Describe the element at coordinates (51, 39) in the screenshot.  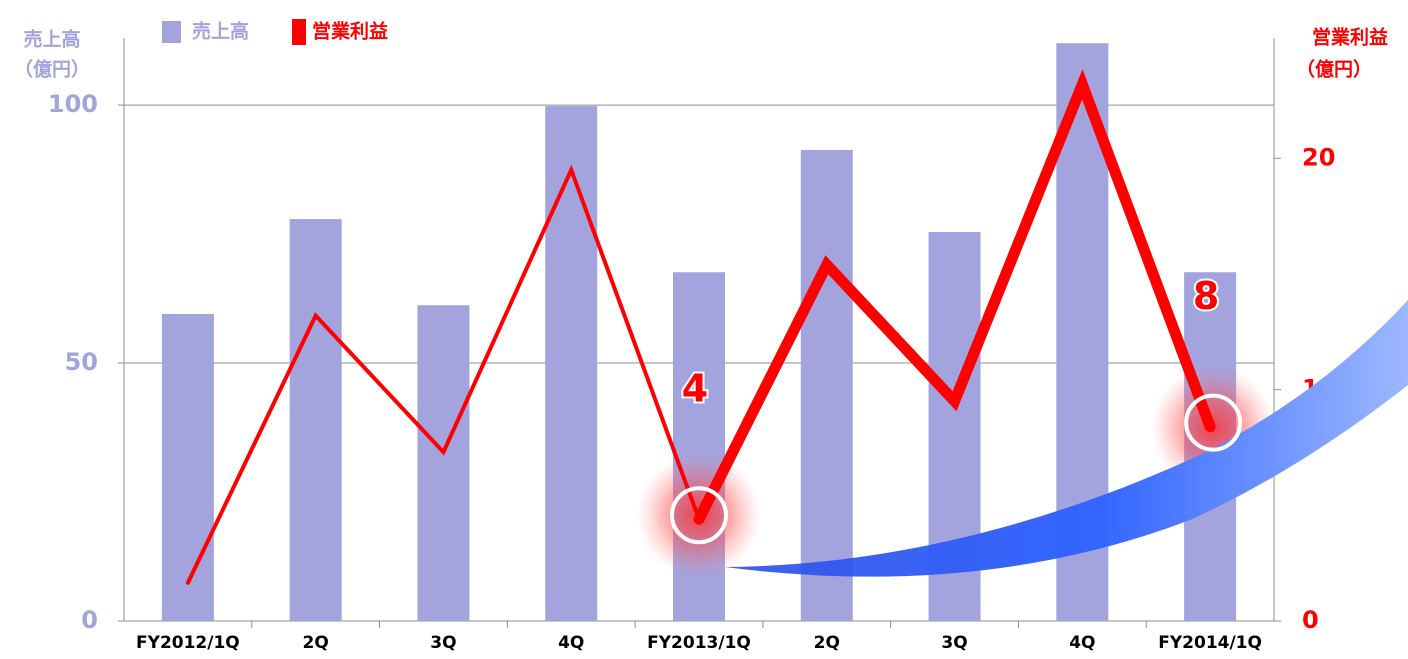
I see `y-axis-title: 売上高` at that location.